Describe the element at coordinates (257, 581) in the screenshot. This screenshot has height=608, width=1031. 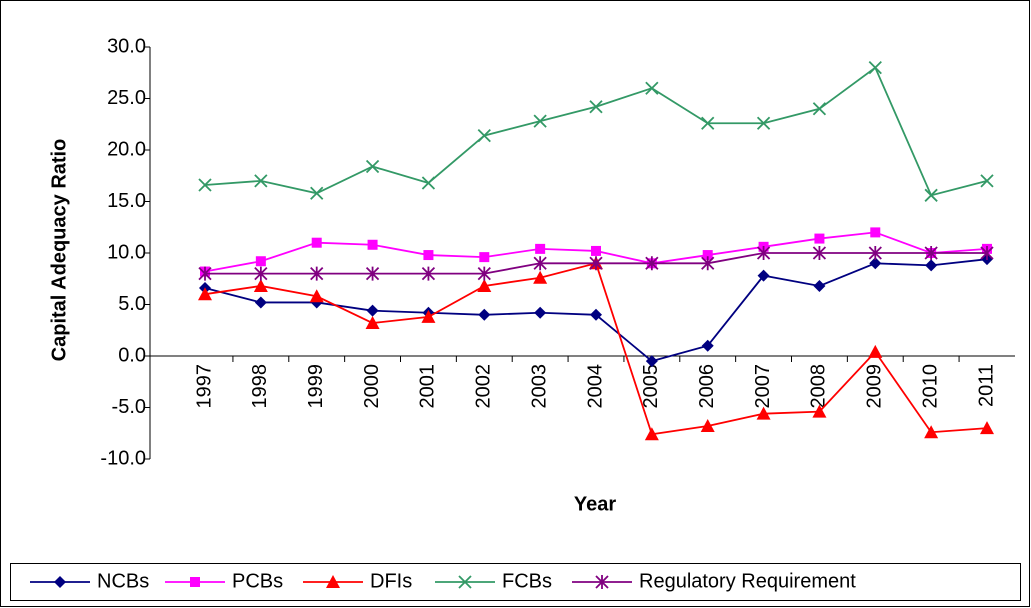
I see `legend-label: PCBs` at that location.